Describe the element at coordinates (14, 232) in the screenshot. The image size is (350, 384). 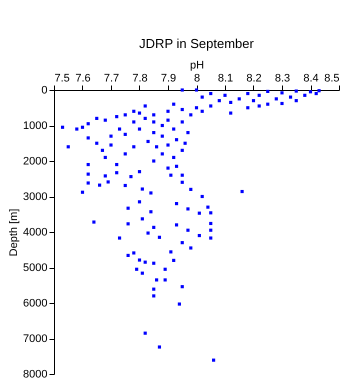
I see `y-axis-title: Depth [m]` at that location.